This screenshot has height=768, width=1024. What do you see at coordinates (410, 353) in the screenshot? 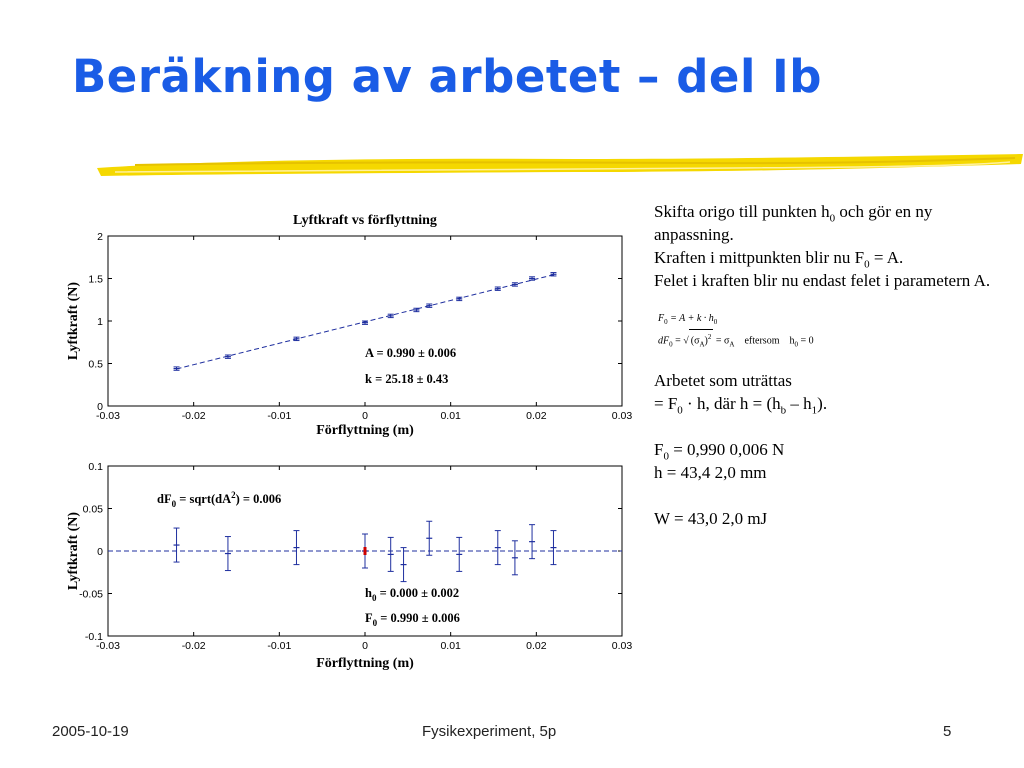
I see `annotation-A: A = 0.990 ± 0.006` at bounding box center [410, 353].